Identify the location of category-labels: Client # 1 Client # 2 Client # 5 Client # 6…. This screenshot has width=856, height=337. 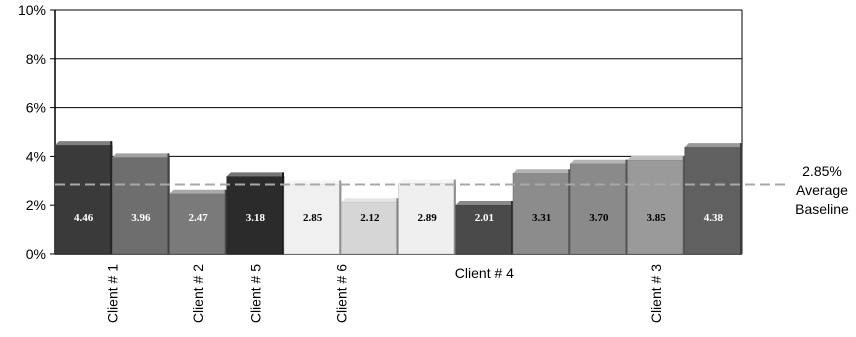
(384, 293).